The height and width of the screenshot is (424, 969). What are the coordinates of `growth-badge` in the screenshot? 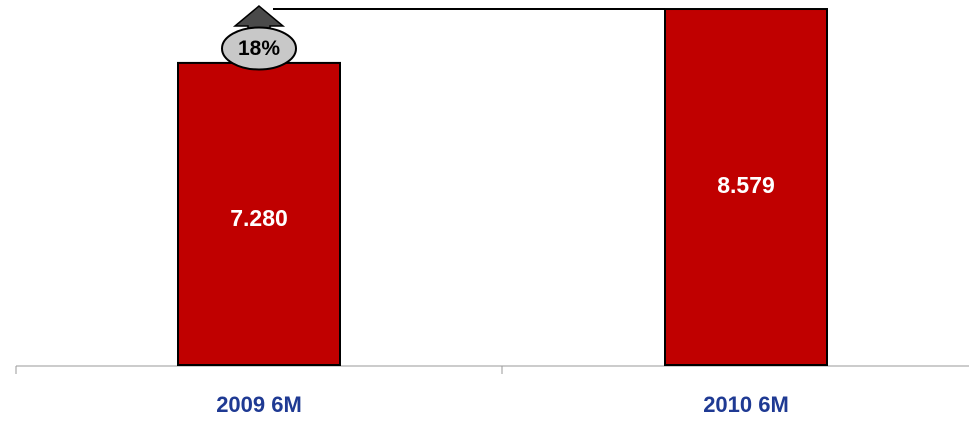 It's located at (259, 48).